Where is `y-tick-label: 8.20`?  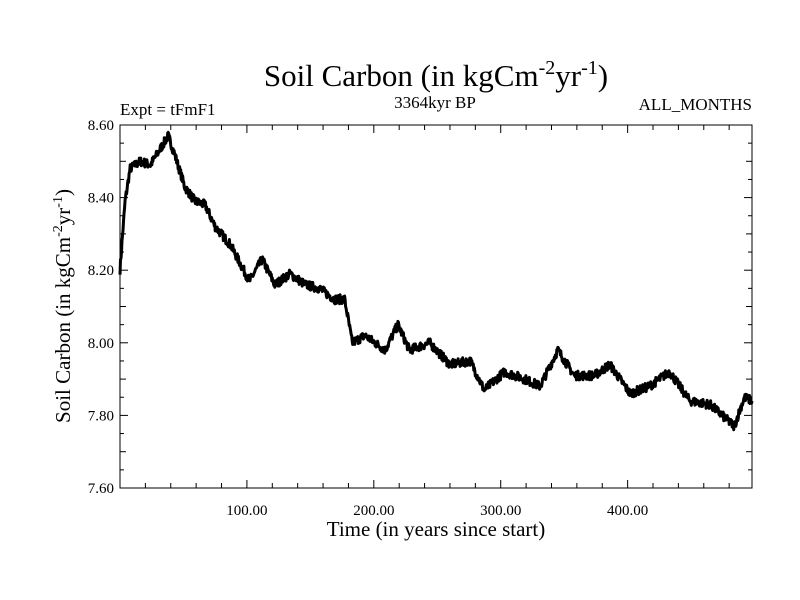
y-tick-label: 8.20 is located at coordinates (101, 271).